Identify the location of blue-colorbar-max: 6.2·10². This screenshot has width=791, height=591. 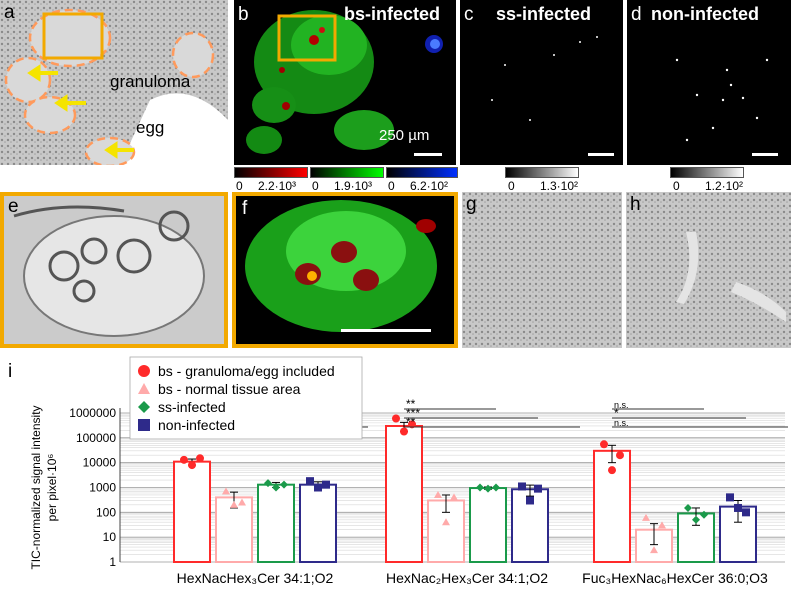
(429, 186).